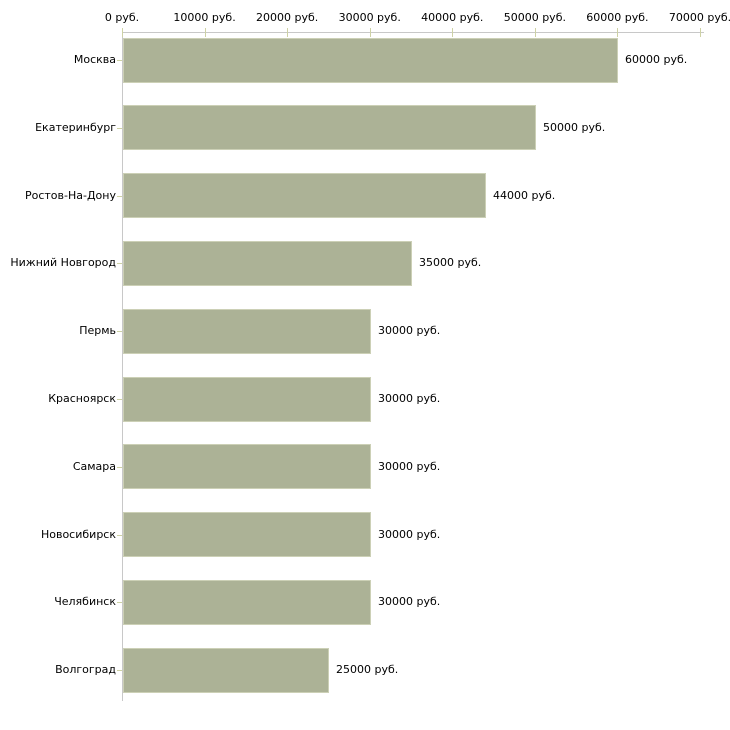  What do you see at coordinates (452, 17) in the screenshot?
I see `x-axis-tick-label: 40000 руб.` at bounding box center [452, 17].